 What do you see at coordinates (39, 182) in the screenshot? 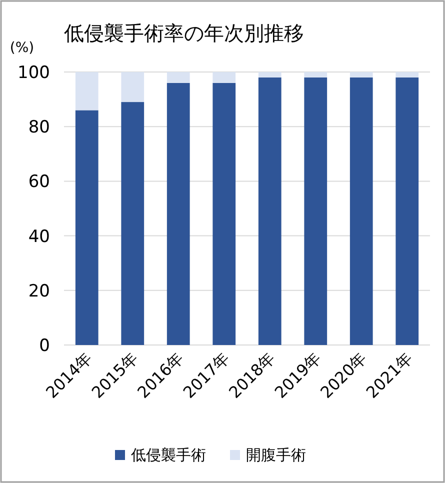
I see `y-tick-label: 60` at bounding box center [39, 182].